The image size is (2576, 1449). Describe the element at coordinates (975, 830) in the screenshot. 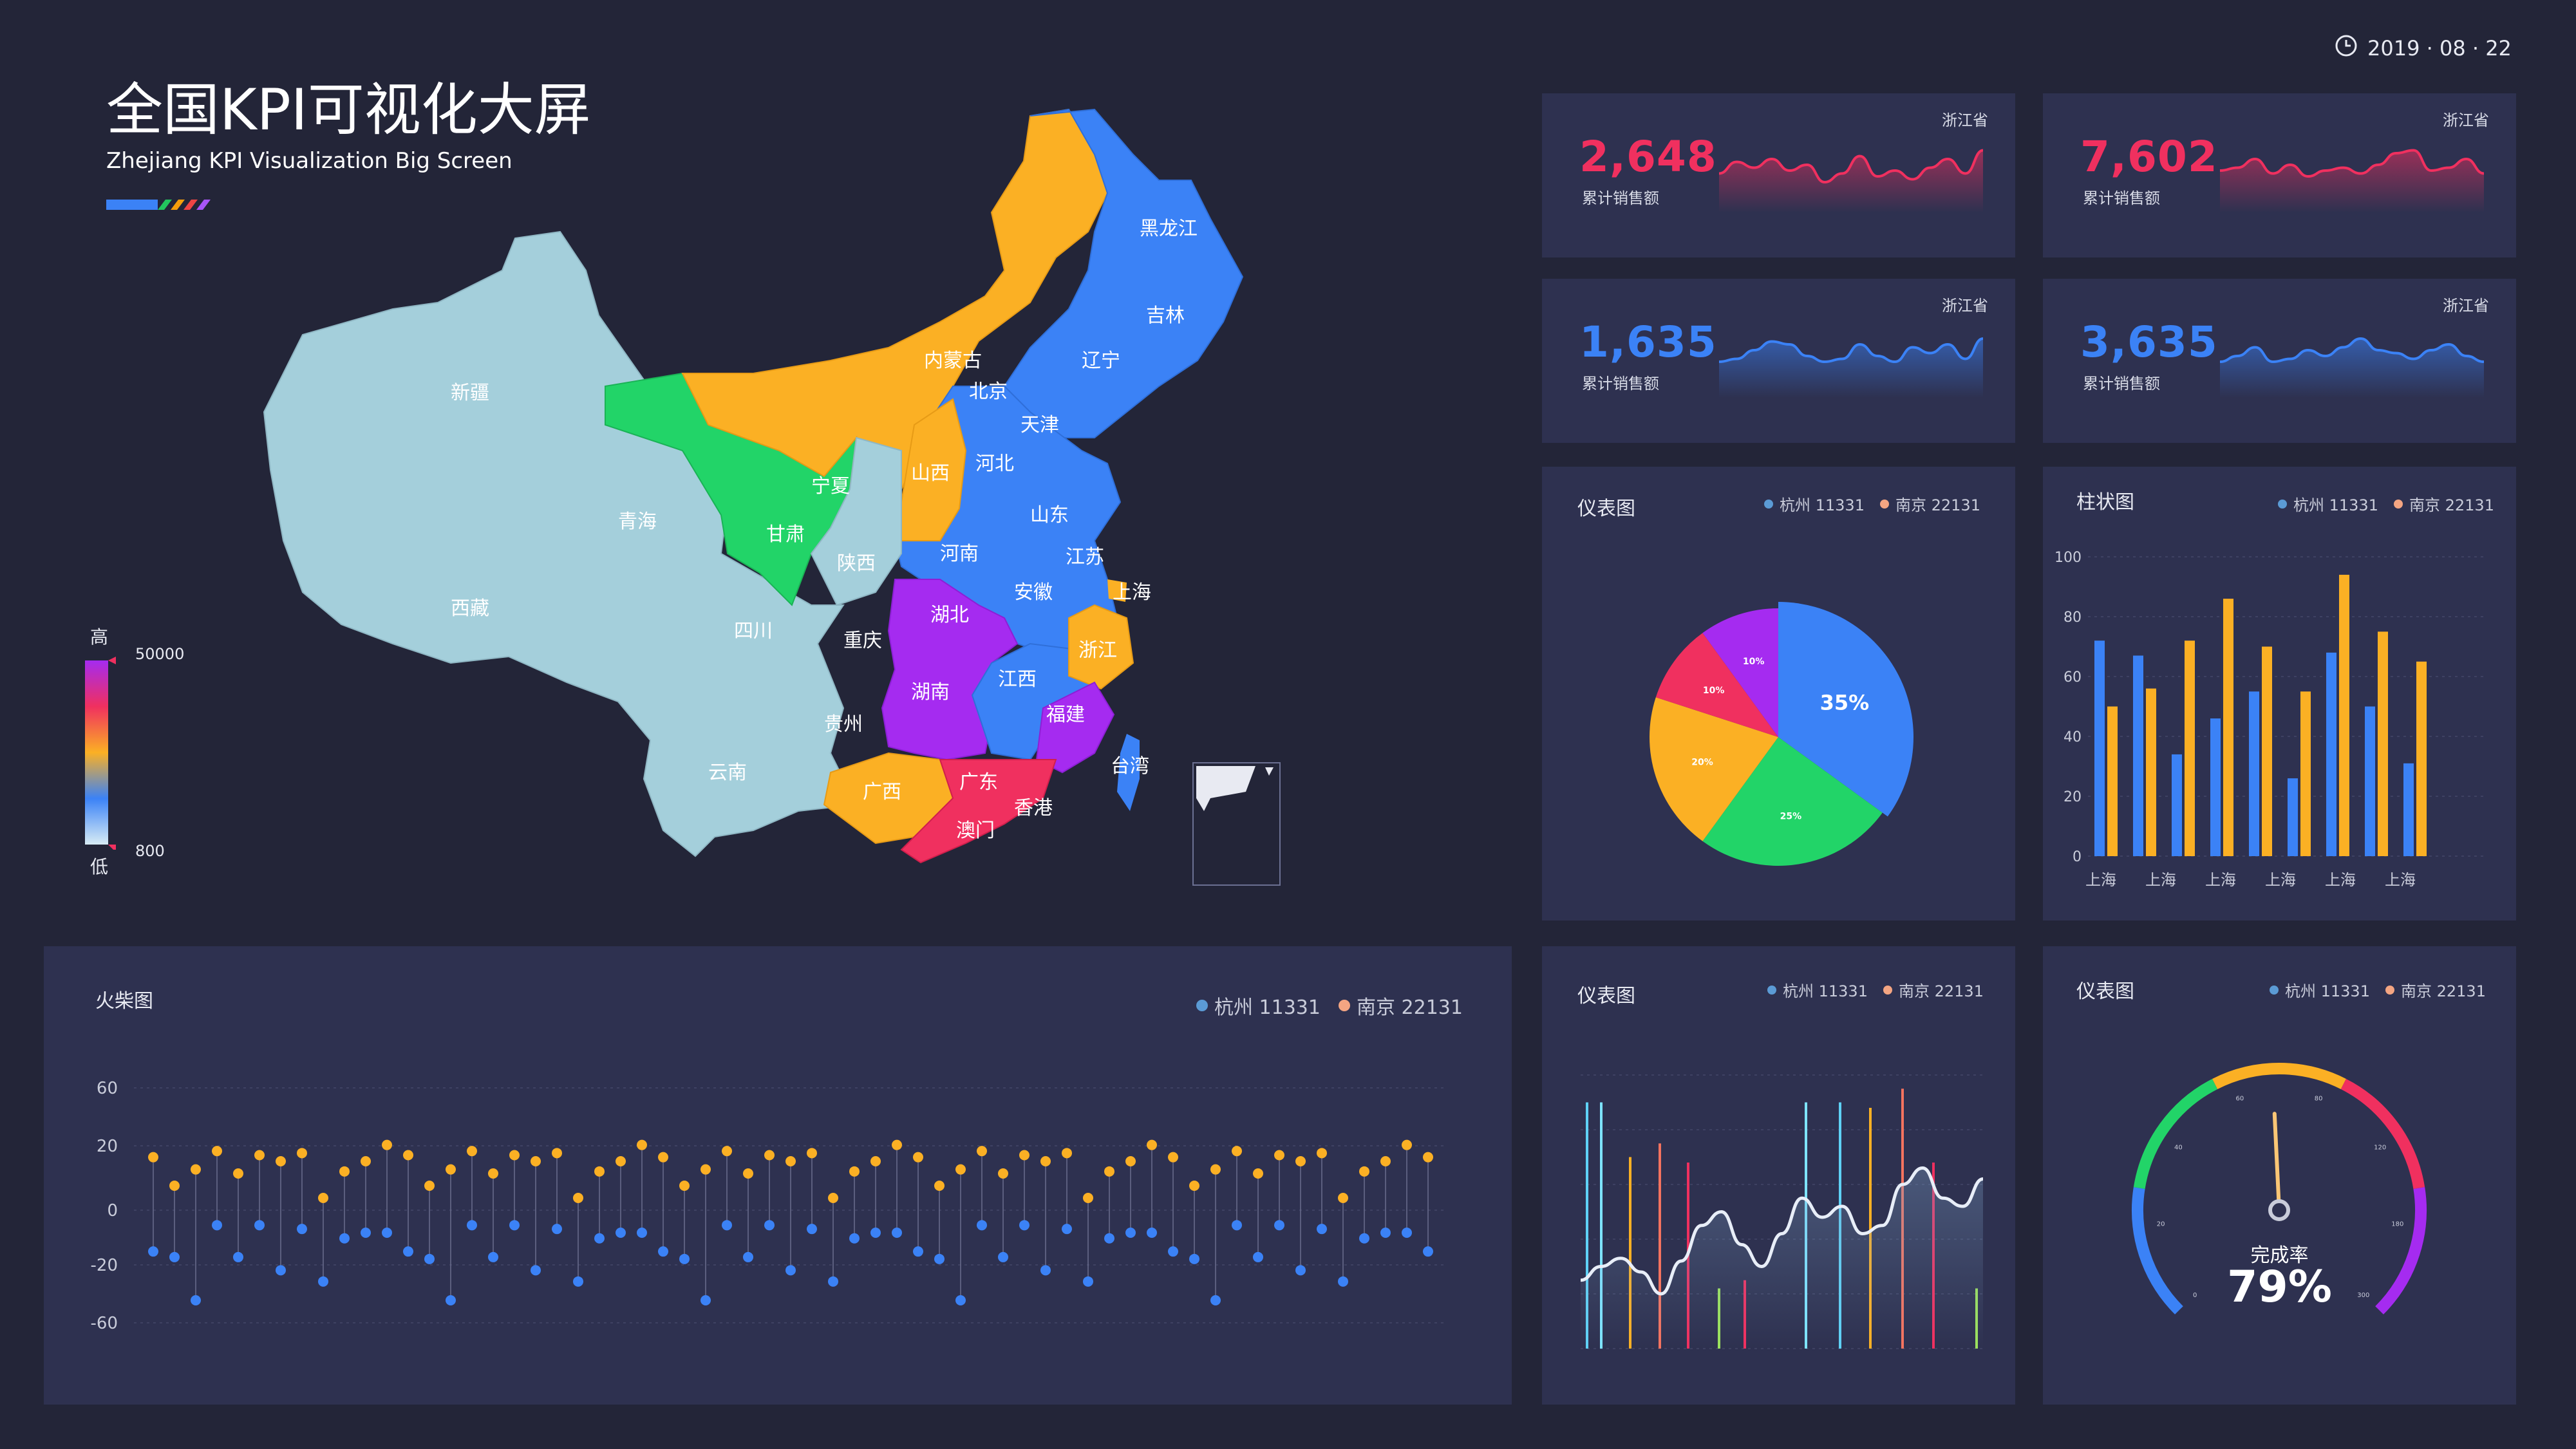

I see `province-label: 澳门` at that location.